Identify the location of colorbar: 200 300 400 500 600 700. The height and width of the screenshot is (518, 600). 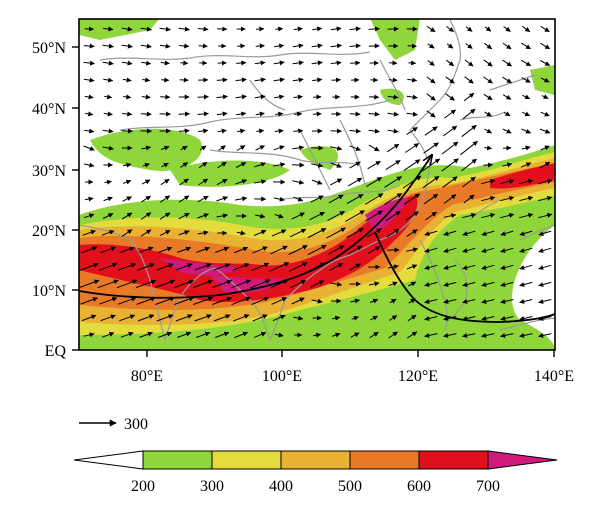
(315, 472).